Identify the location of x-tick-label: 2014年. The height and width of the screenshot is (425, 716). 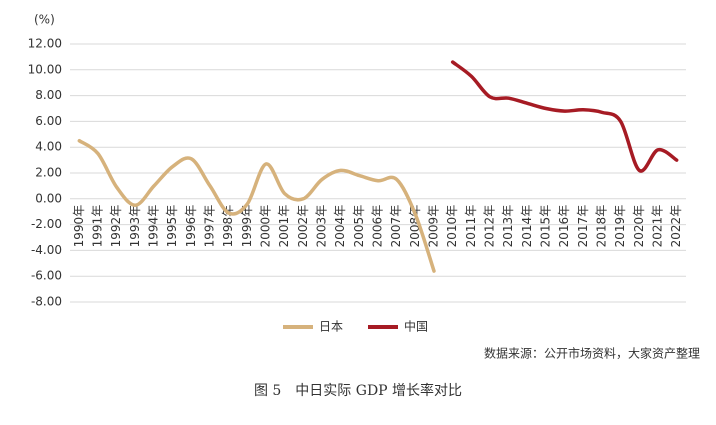
(527, 226).